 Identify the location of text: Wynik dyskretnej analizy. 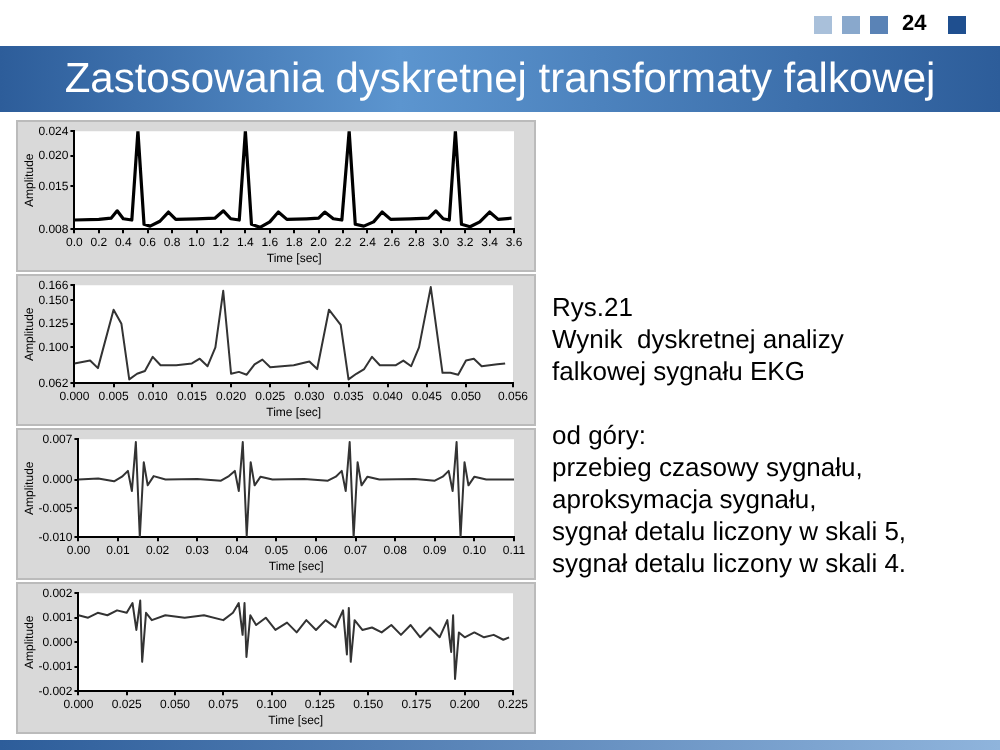
(699, 340).